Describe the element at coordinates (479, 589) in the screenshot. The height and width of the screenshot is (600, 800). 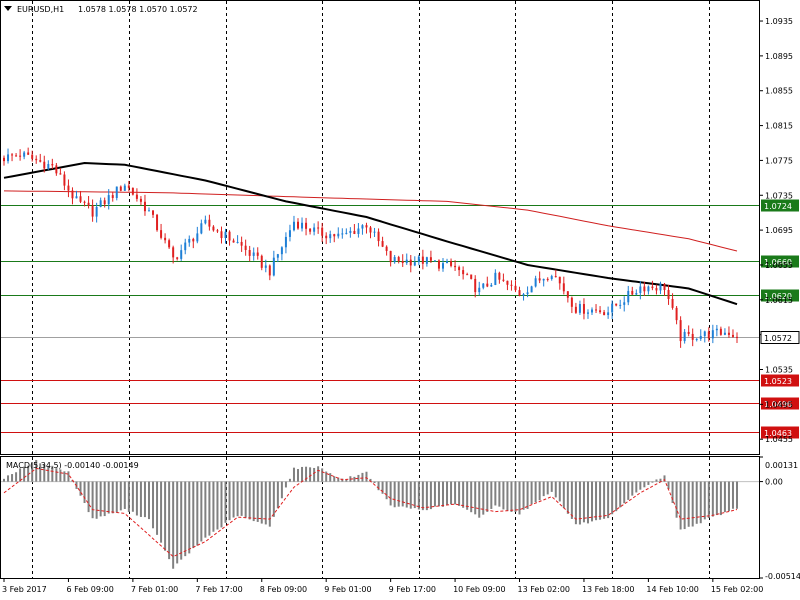
I see `time-label-7: 10 Feb 09:00` at that location.